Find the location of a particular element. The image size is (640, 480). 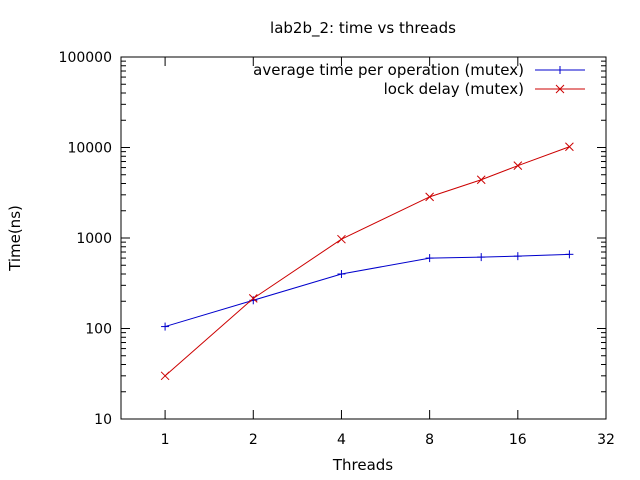

x-tick-label: 8 is located at coordinates (429, 440).